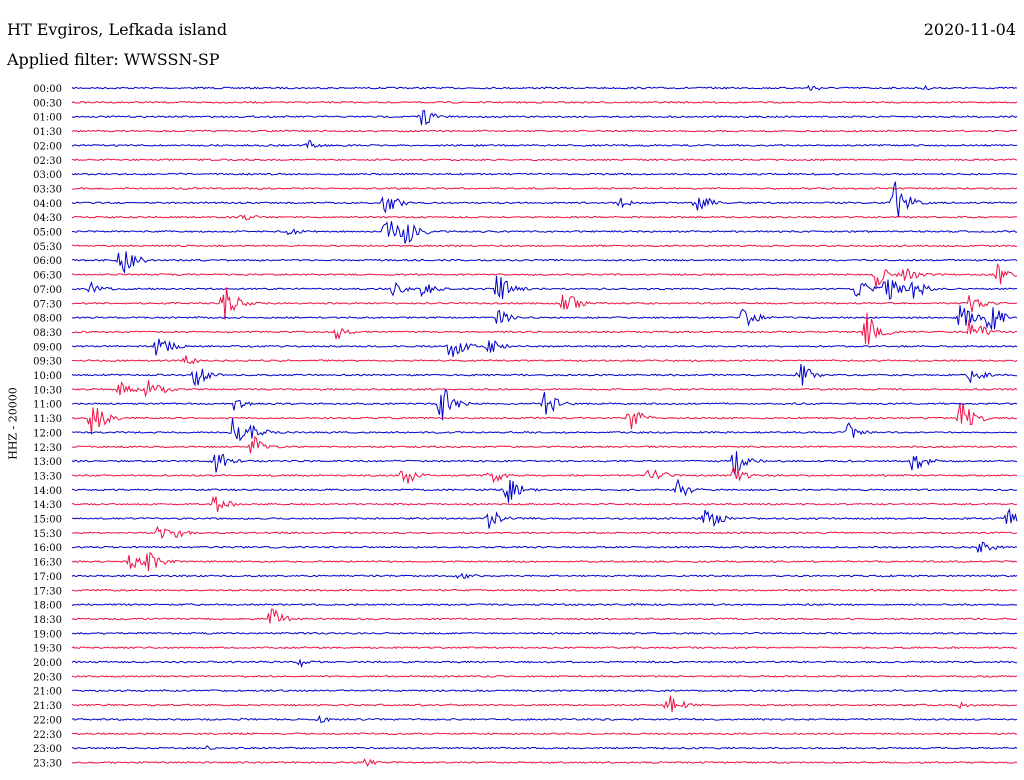 Image resolution: width=1024 pixels, height=780 pixels. Describe the element at coordinates (47, 189) in the screenshot. I see `time-tick-label: 03:30` at that location.